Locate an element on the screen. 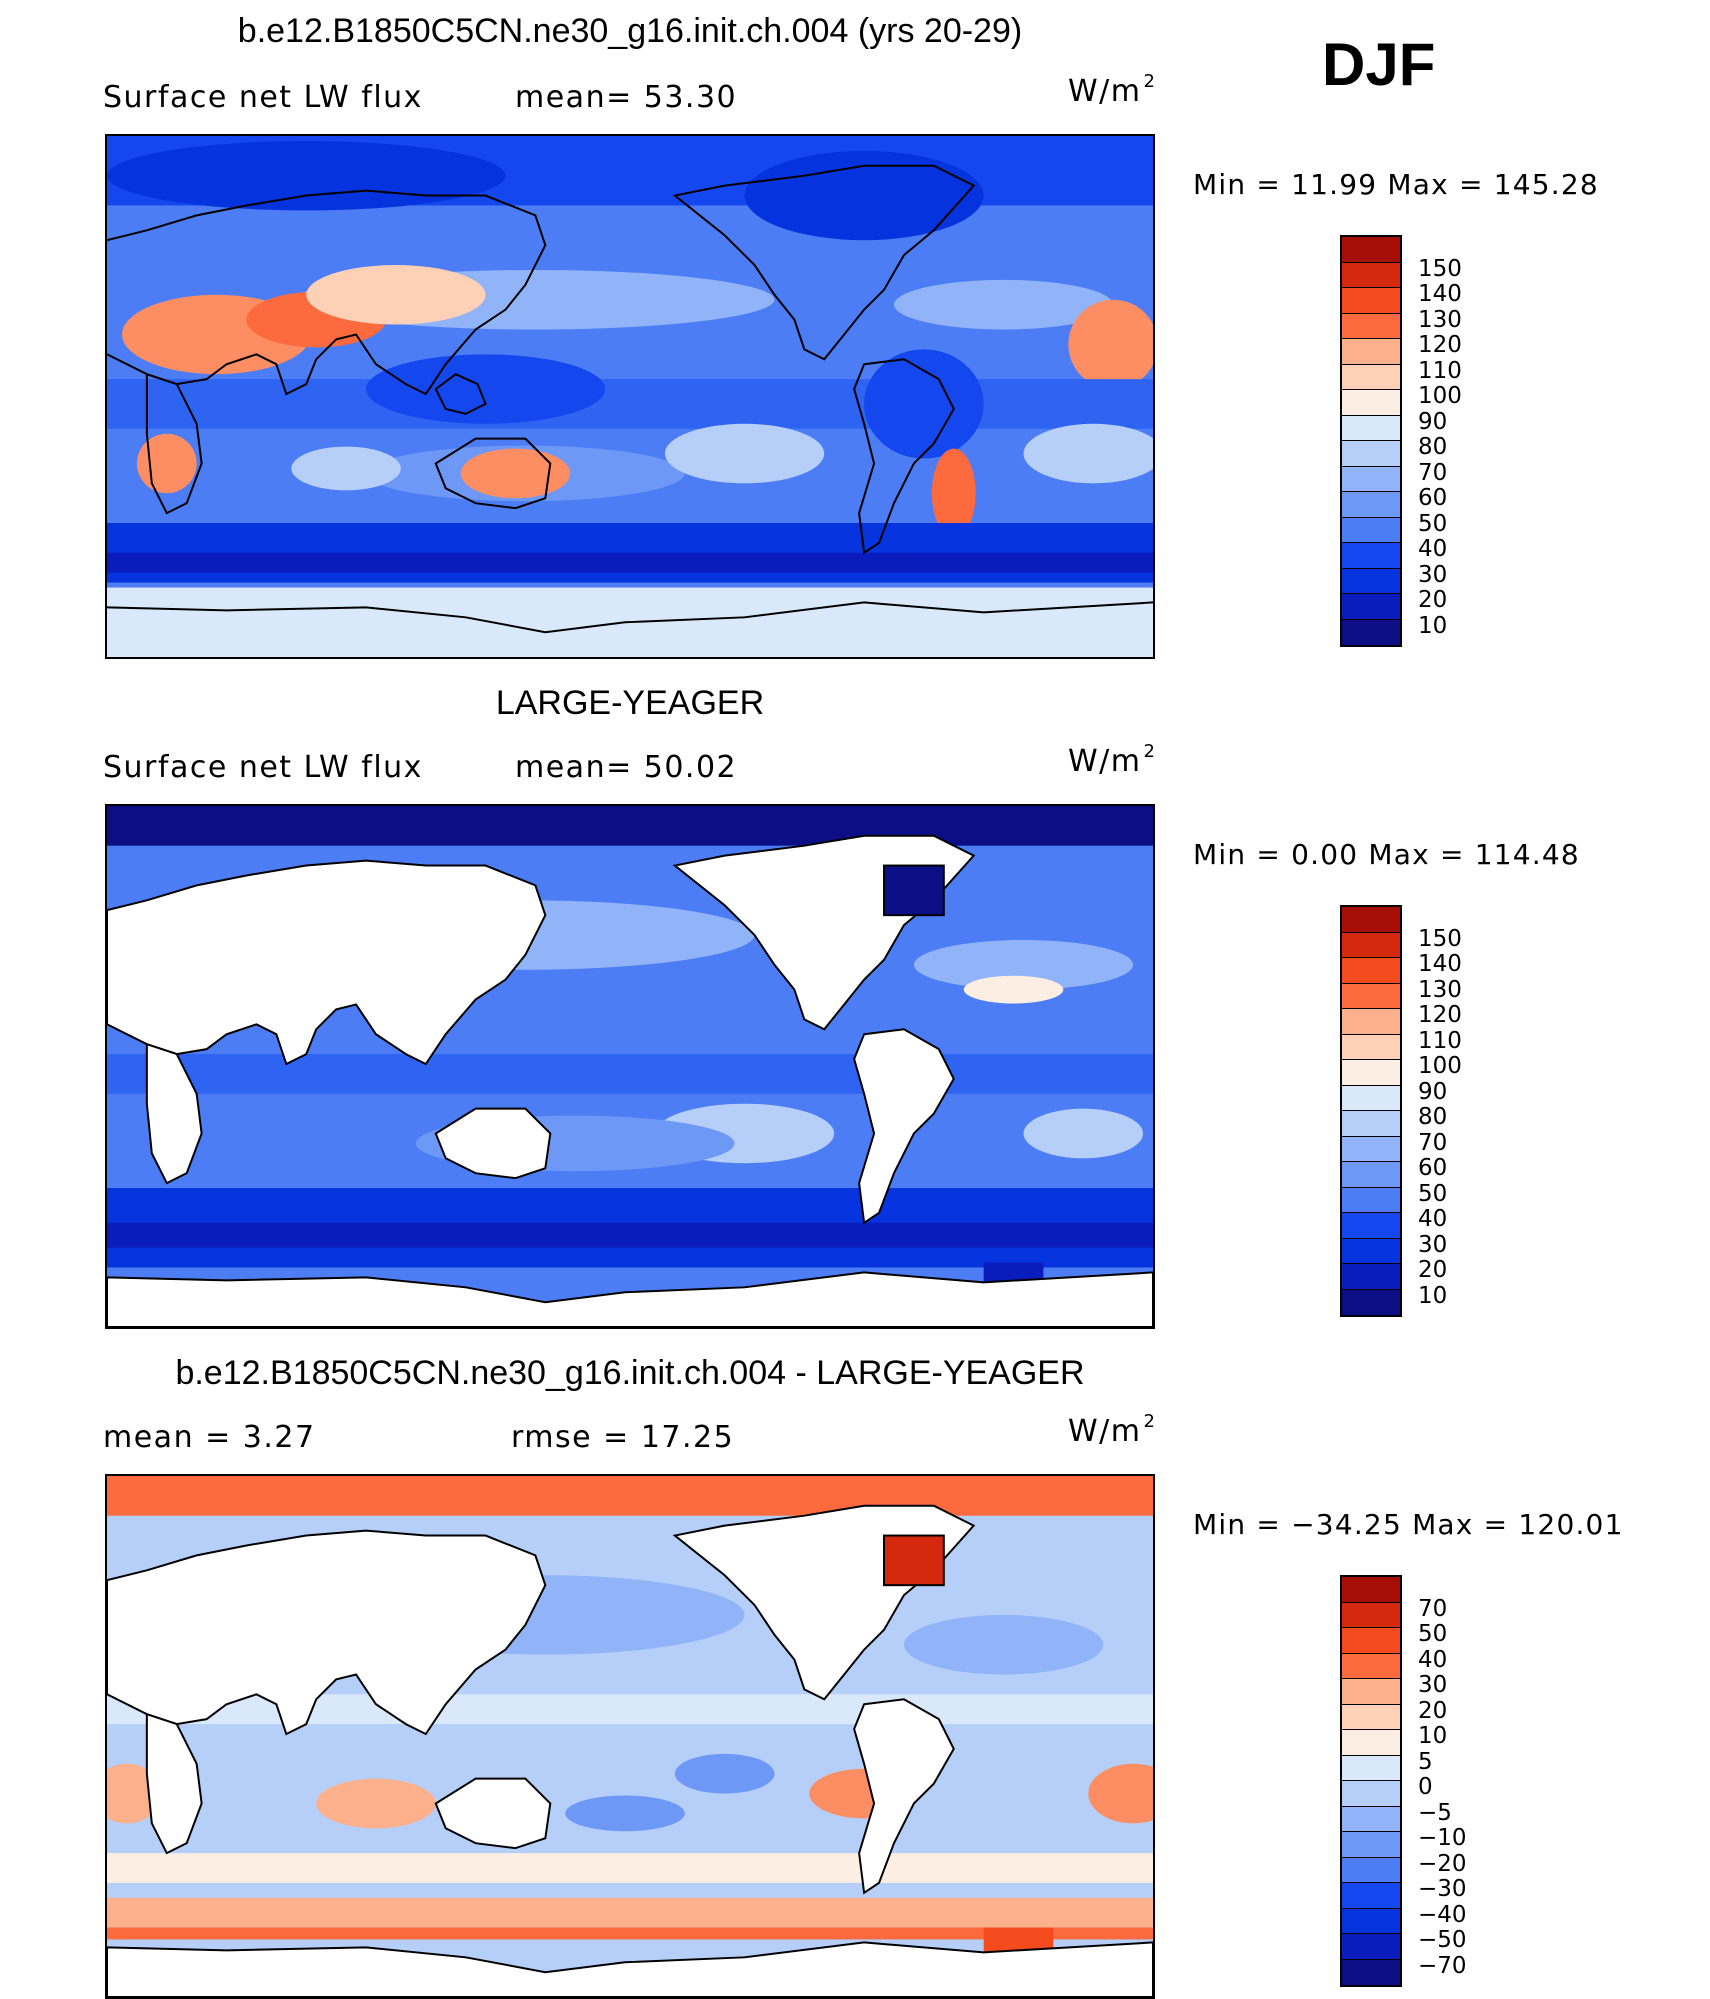 Image resolution: width=1710 pixels, height=1999 pixels. colorbar-tick-label: −70 is located at coordinates (1442, 1965).